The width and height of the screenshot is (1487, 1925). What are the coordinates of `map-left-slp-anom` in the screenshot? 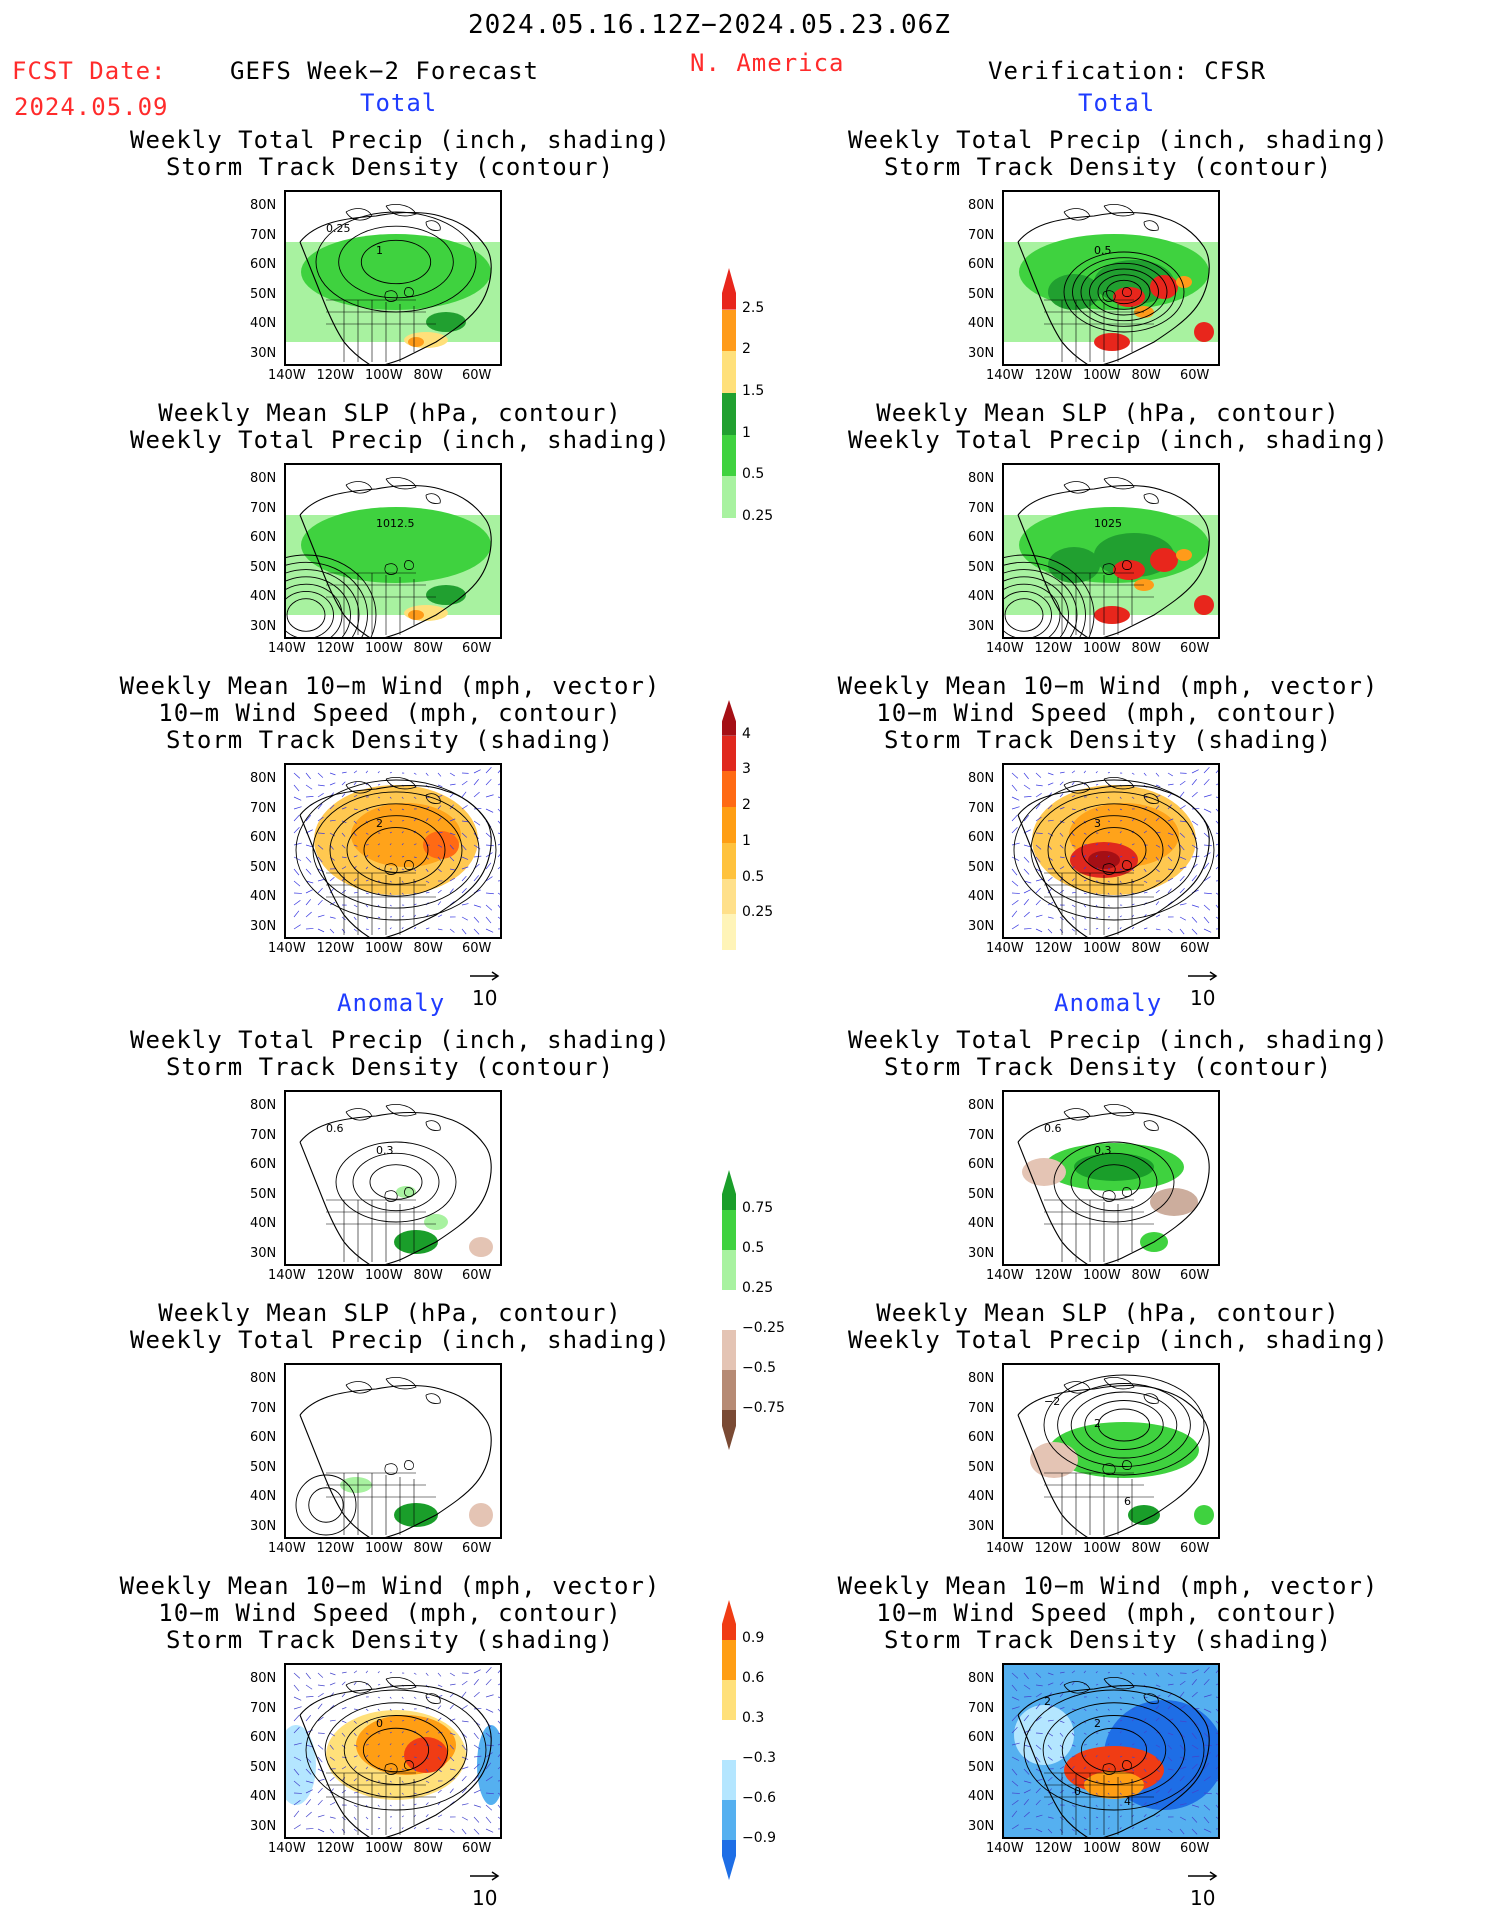 It's located at (393, 1451).